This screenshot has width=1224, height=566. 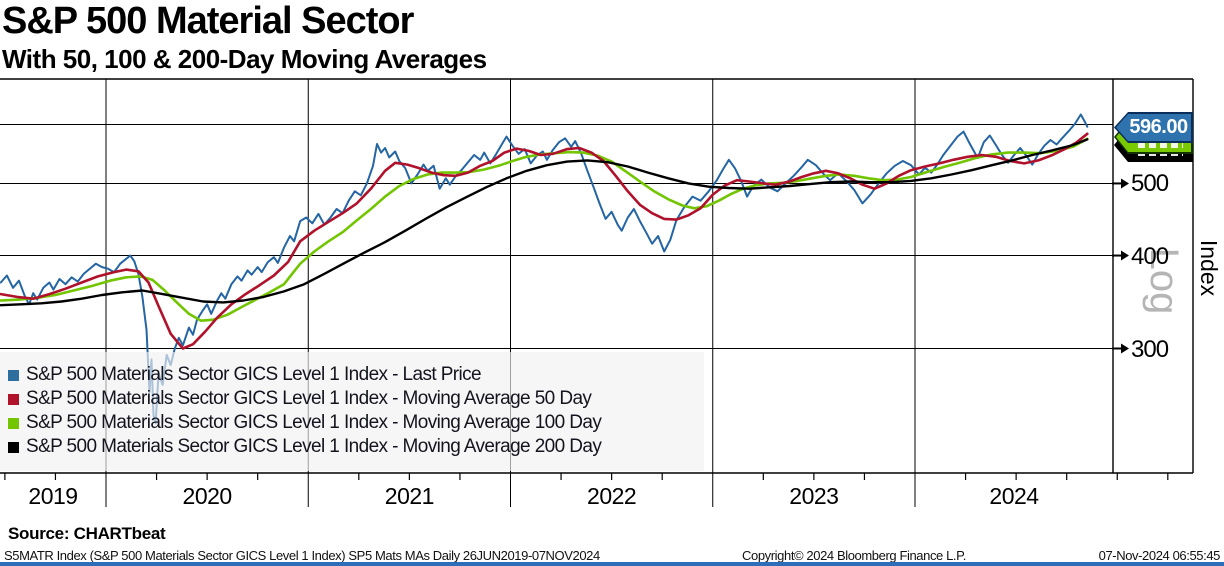 What do you see at coordinates (1150, 349) in the screenshot?
I see `y-tick-300: 300` at bounding box center [1150, 349].